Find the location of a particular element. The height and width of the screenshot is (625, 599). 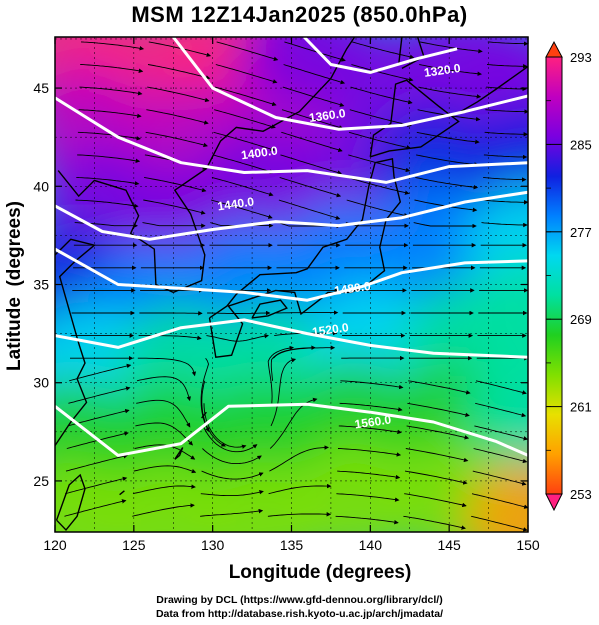

map-title: MSM 12Z14Jan2025 (850.0hPa) is located at coordinates (299, 14).